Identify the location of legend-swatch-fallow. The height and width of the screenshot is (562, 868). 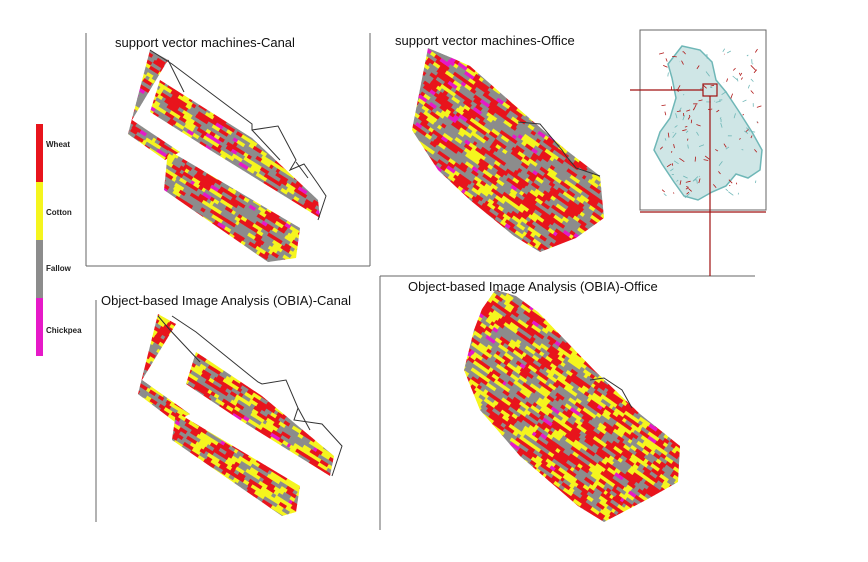
(39, 269).